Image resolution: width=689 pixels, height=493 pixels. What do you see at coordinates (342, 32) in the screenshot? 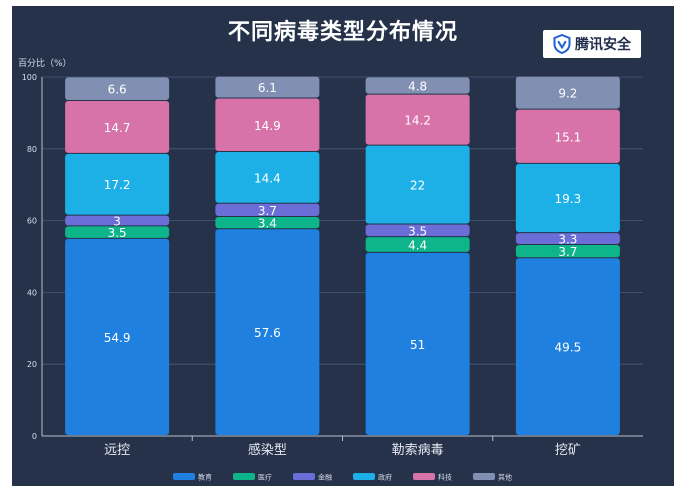
I see `chart-title: 不同病毒类型分布情况` at bounding box center [342, 32].